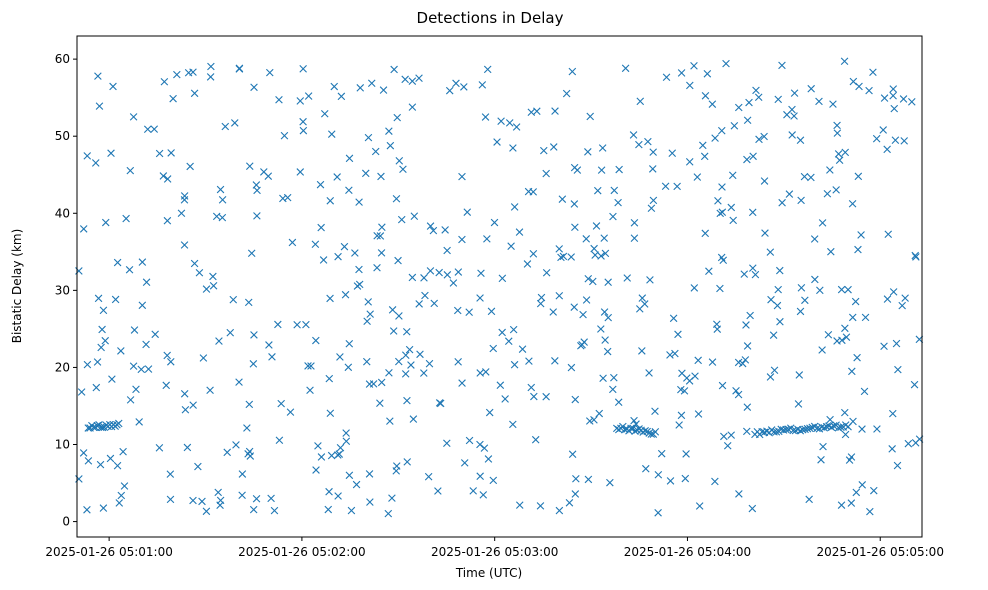 This screenshot has height=590, width=988. What do you see at coordinates (490, 18) in the screenshot?
I see `chart-title: Detections in Delay` at bounding box center [490, 18].